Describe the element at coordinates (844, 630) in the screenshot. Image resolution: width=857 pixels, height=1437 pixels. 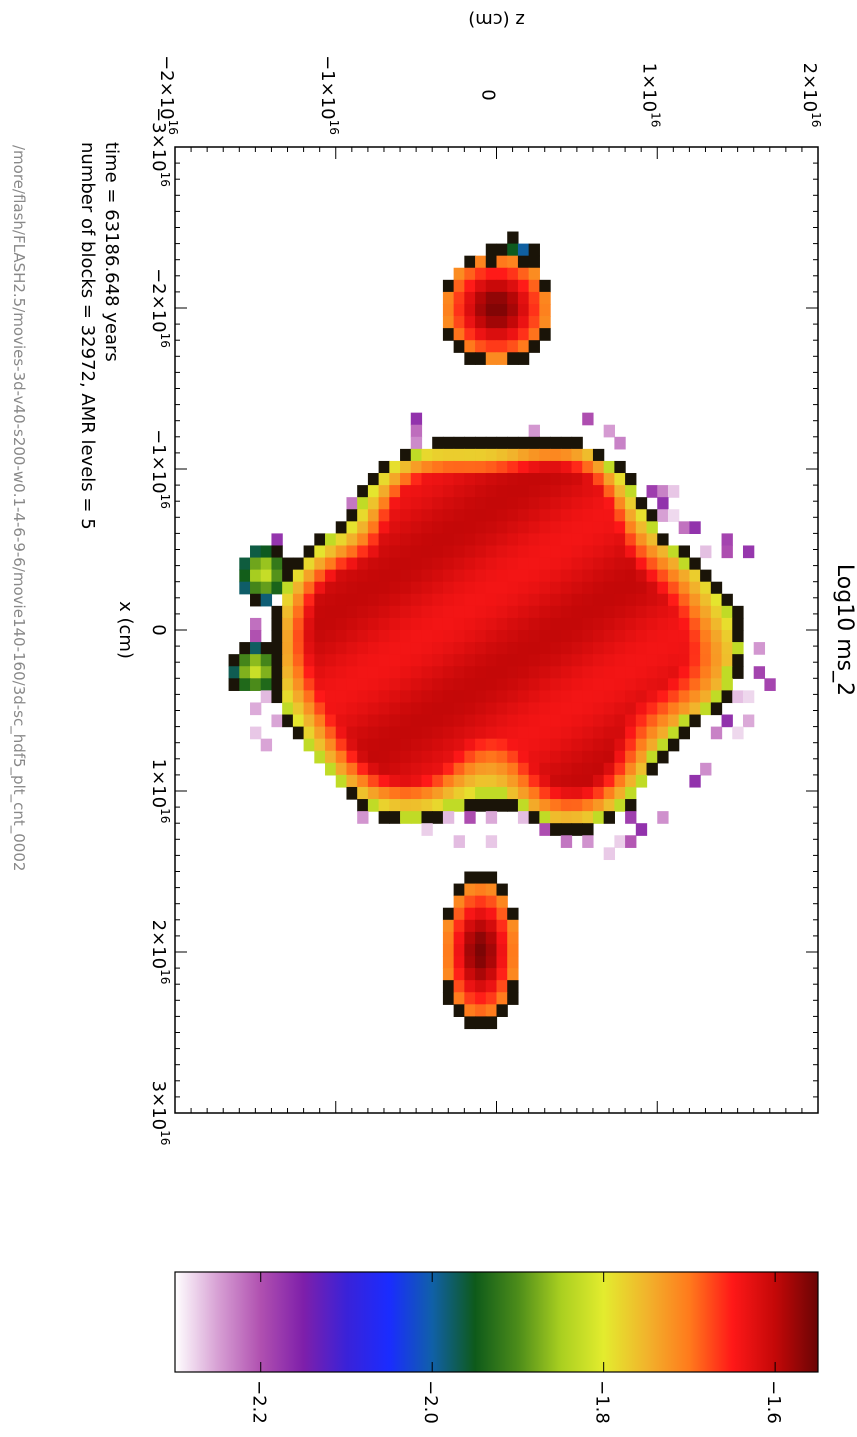
I see `chart-title: Log10 ms_2` at that location.